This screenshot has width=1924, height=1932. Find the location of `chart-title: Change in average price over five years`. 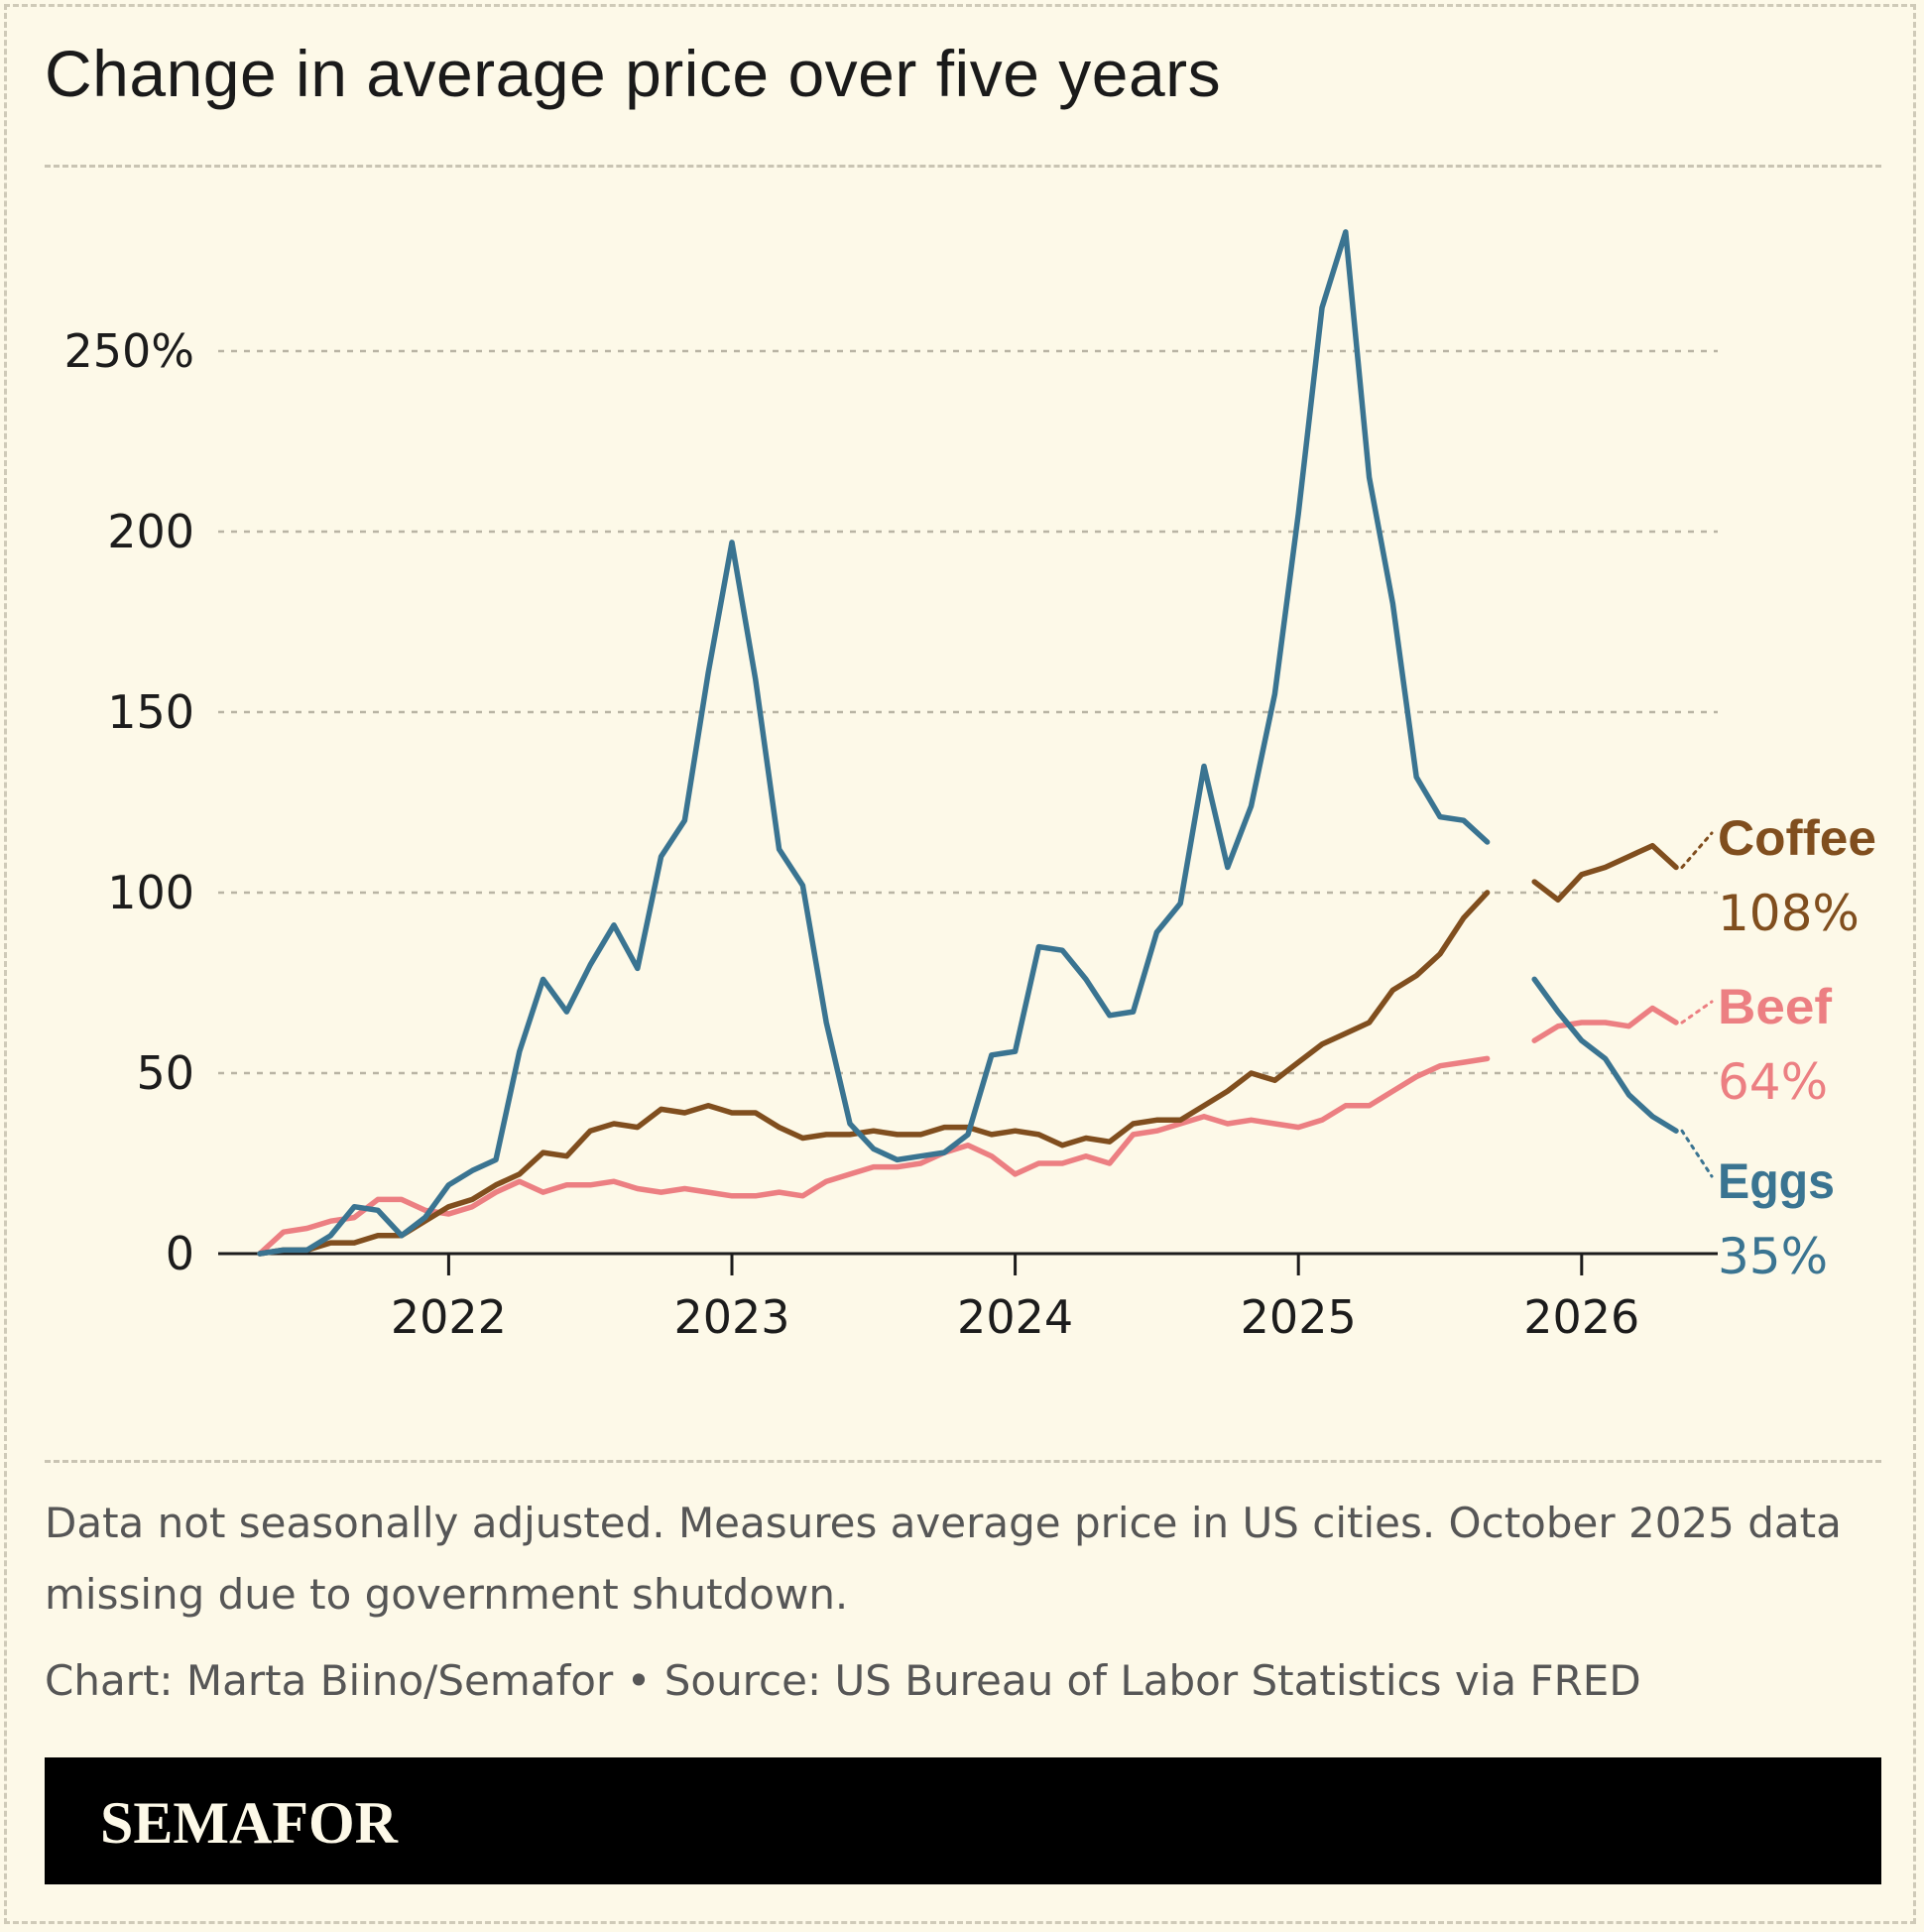

chart-title: Change in average price over five years is located at coordinates (633, 73).